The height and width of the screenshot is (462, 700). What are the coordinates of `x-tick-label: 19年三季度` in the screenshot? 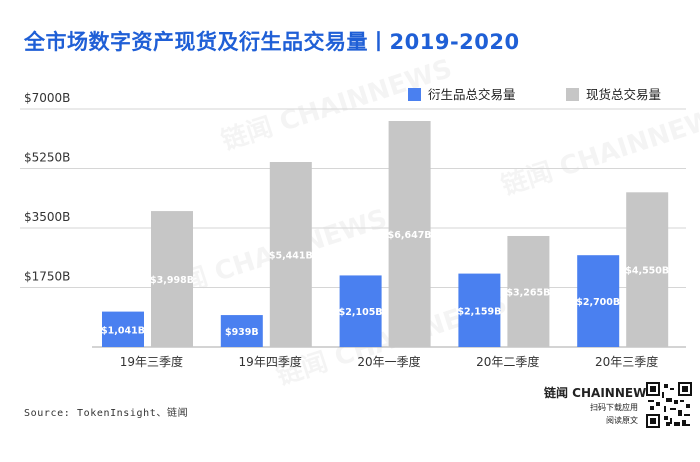 It's located at (151, 361).